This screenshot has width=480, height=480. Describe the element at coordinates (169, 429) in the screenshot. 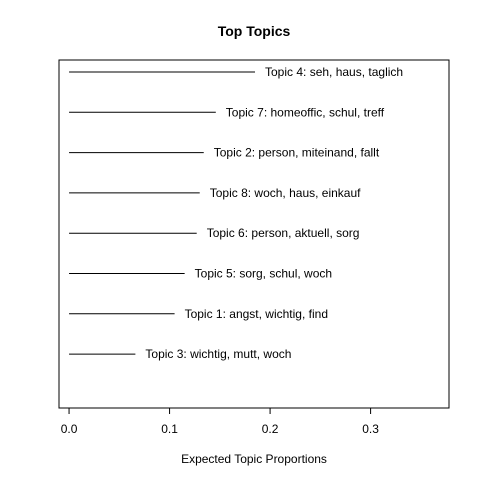

I see `x-tick-label: 0.1` at that location.